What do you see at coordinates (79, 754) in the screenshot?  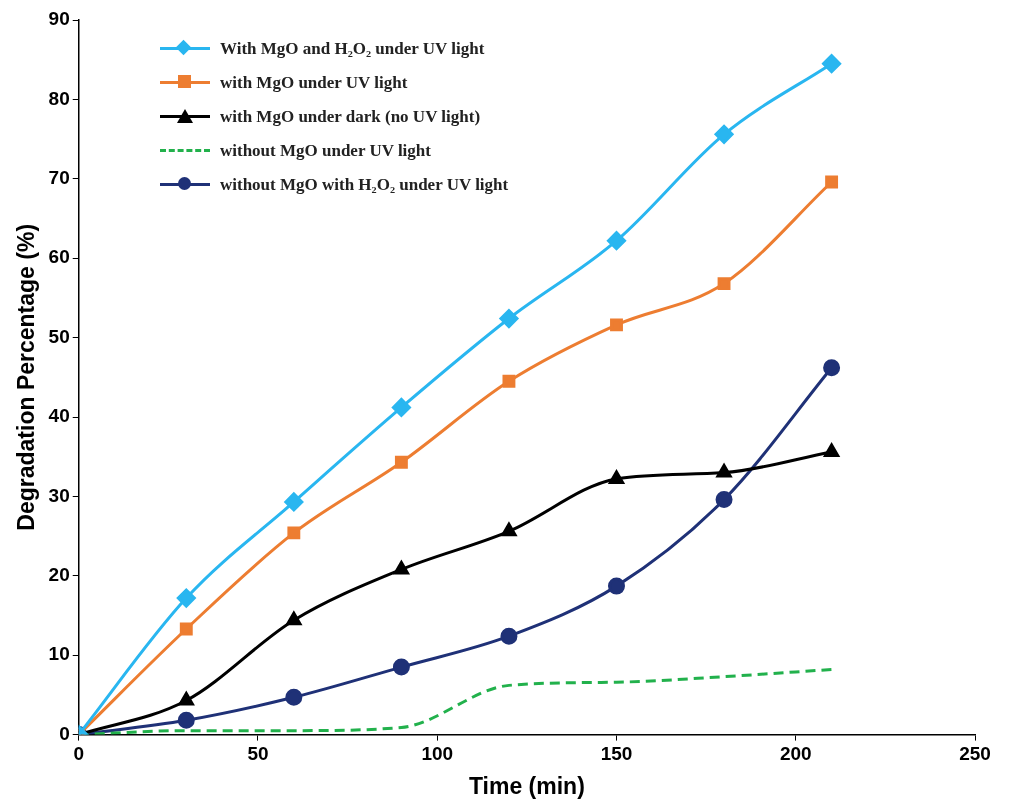 I see `x-tick-label: 0` at bounding box center [79, 754].